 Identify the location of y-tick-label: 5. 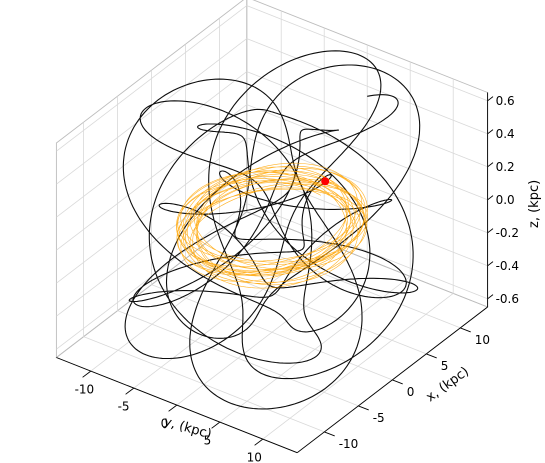
(208, 440).